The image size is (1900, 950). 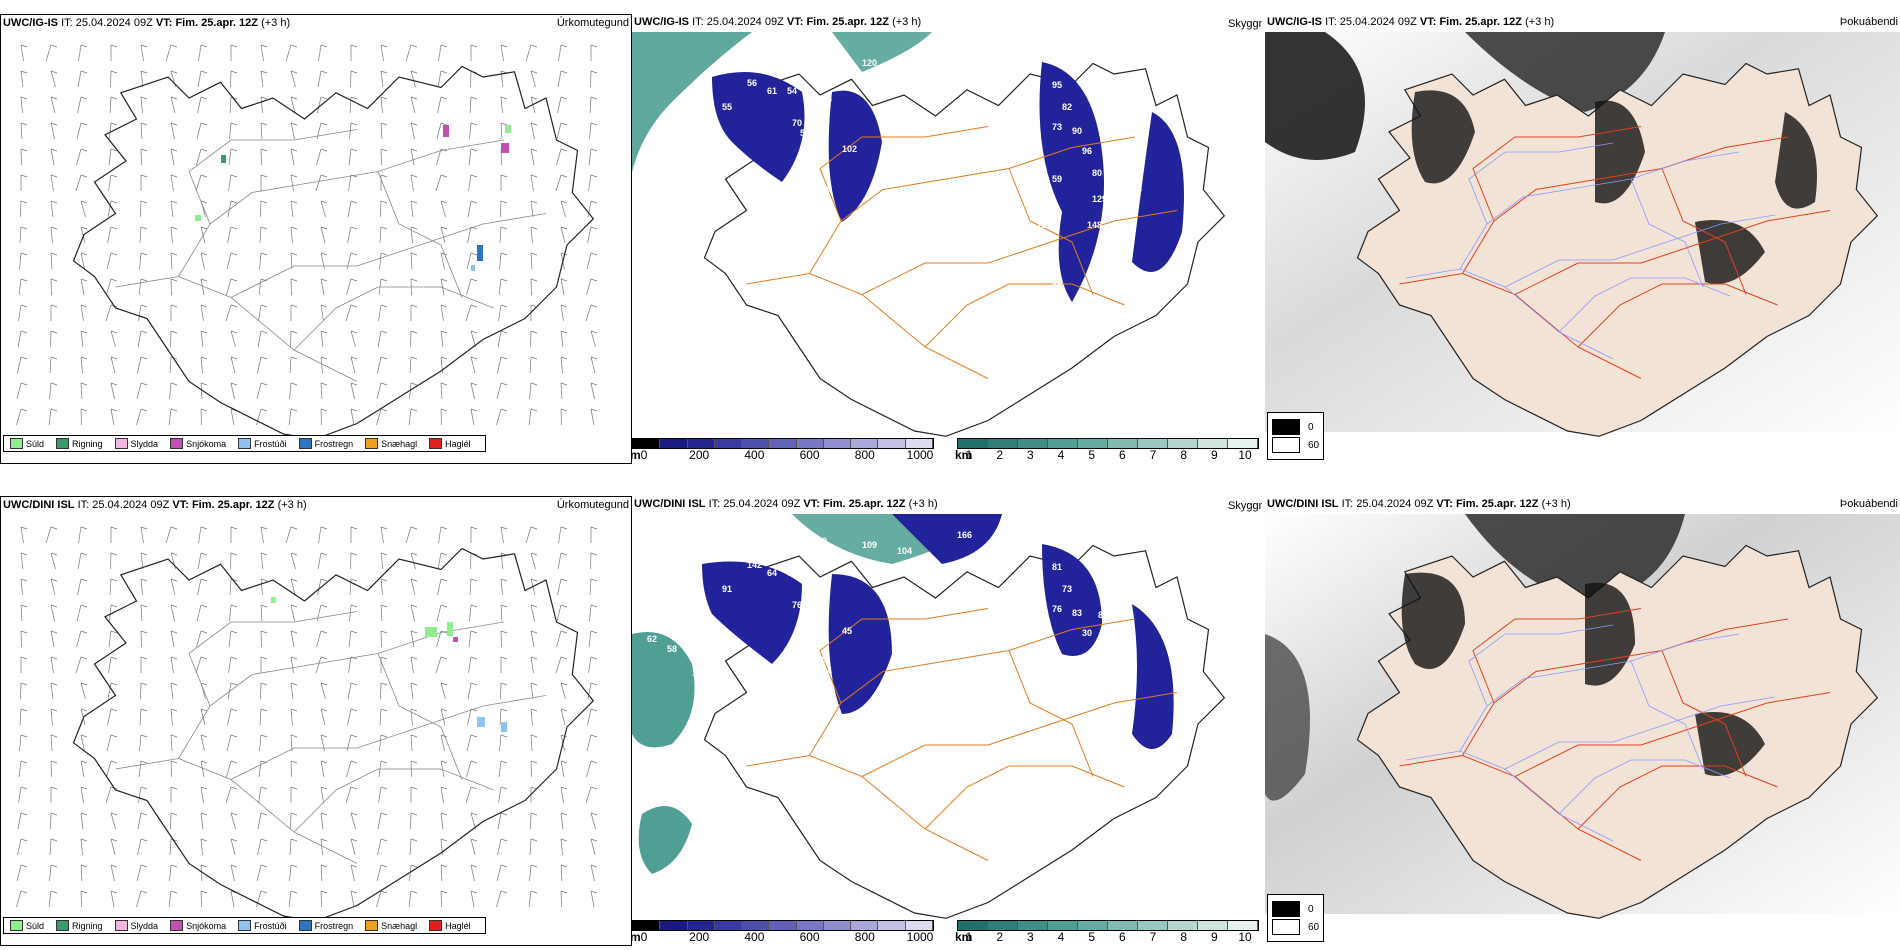 I want to click on cloud-base-value: 62, so click(x=652, y=639).